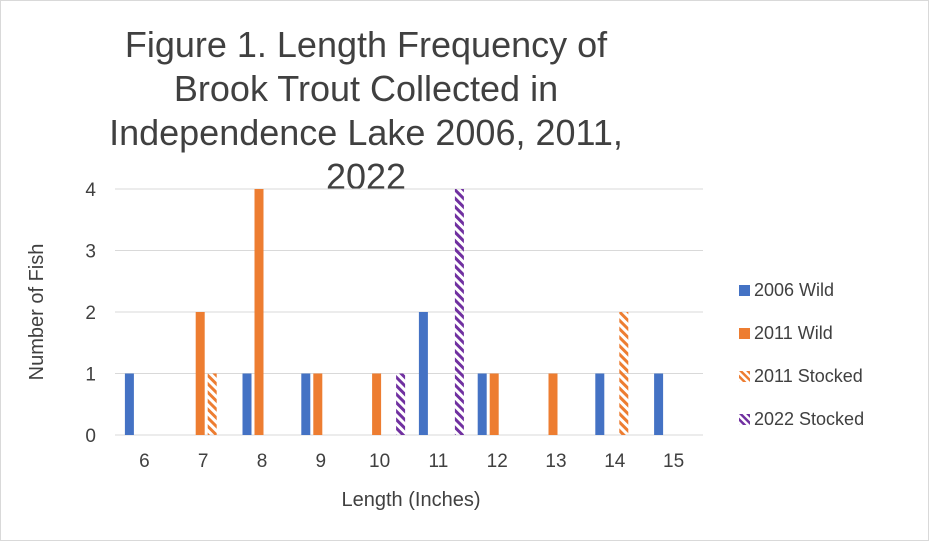 Image resolution: width=930 pixels, height=542 pixels. I want to click on legend-item: 2011 Wild, so click(801, 333).